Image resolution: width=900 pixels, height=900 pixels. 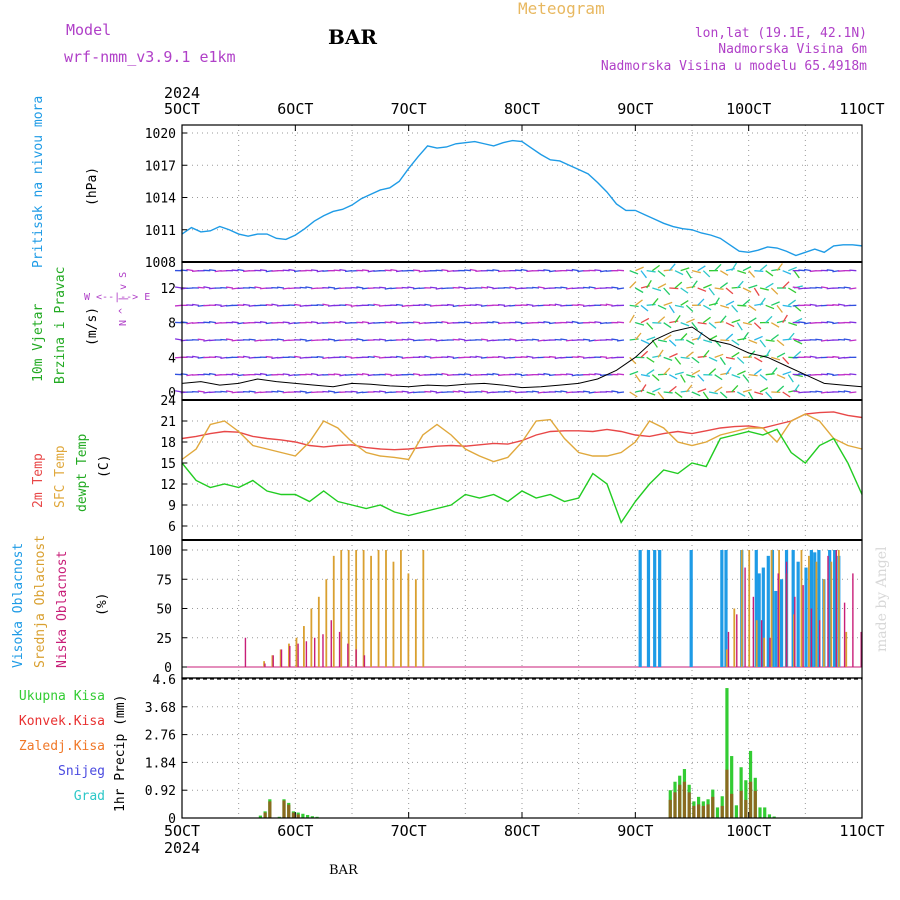 I want to click on wind-tick-label: 12, so click(x=168, y=289).